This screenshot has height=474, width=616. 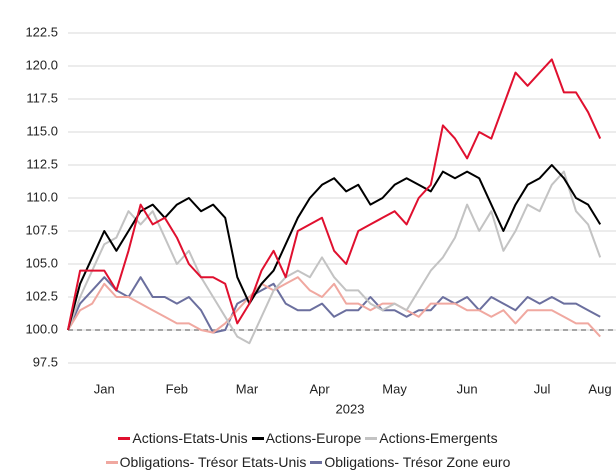 What do you see at coordinates (41, 295) in the screenshot?
I see `y-tick-label: 102.5` at bounding box center [41, 295].